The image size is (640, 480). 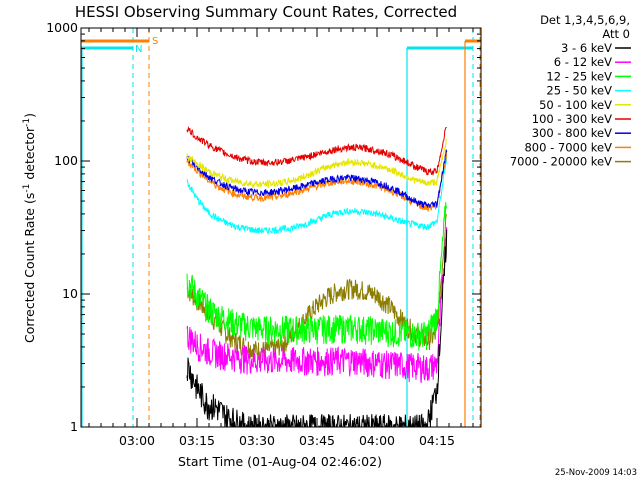 What do you see at coordinates (197, 440) in the screenshot?
I see `x-tick-label-1: 03:15` at bounding box center [197, 440].